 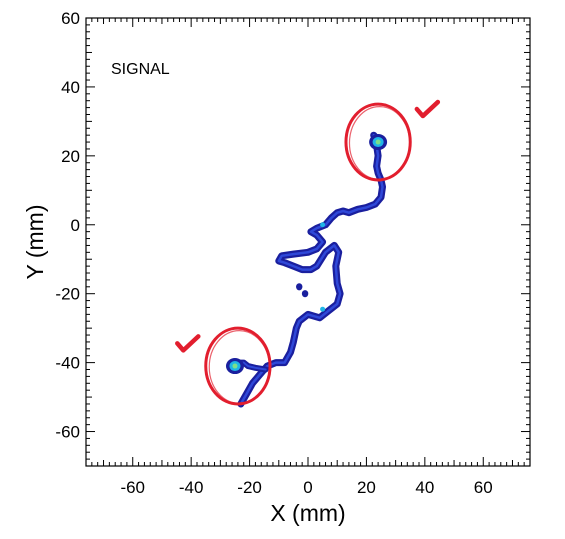 What do you see at coordinates (67, 294) in the screenshot?
I see `y-tick-label: -20` at bounding box center [67, 294].